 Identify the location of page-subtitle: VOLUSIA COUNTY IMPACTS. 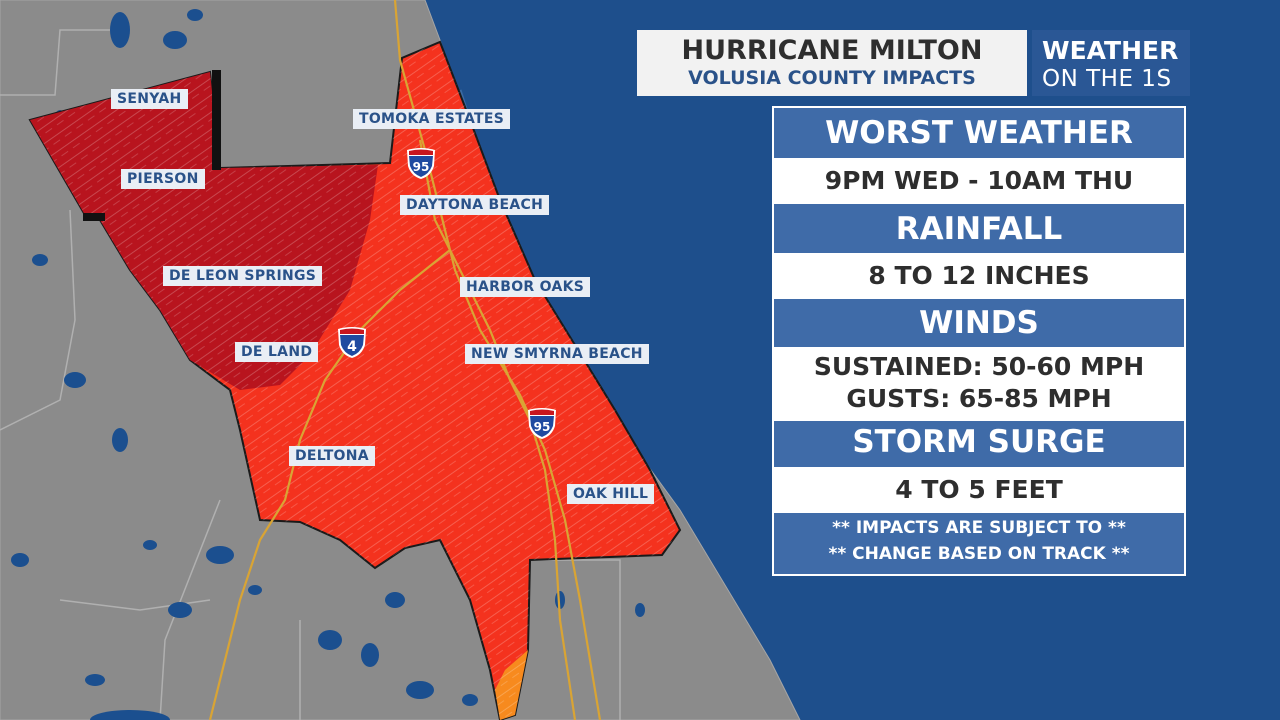
(832, 78).